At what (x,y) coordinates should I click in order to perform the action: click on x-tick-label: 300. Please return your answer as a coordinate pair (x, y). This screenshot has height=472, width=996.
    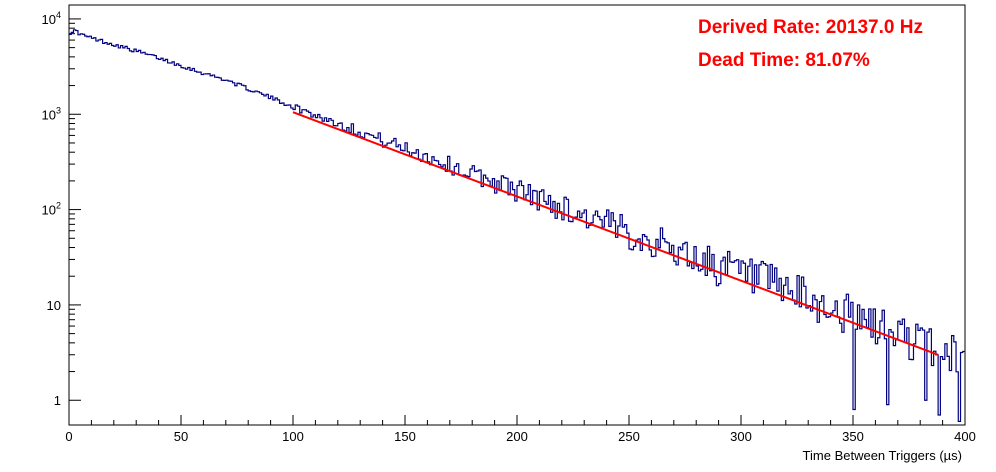
    Looking at the image, I should click on (741, 436).